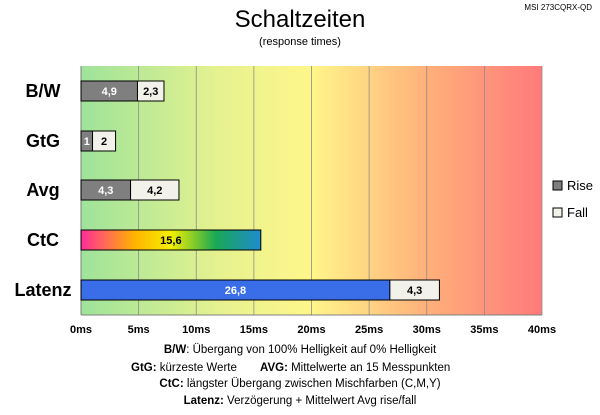  I want to click on bar-rise-label: 1, so click(87, 142).